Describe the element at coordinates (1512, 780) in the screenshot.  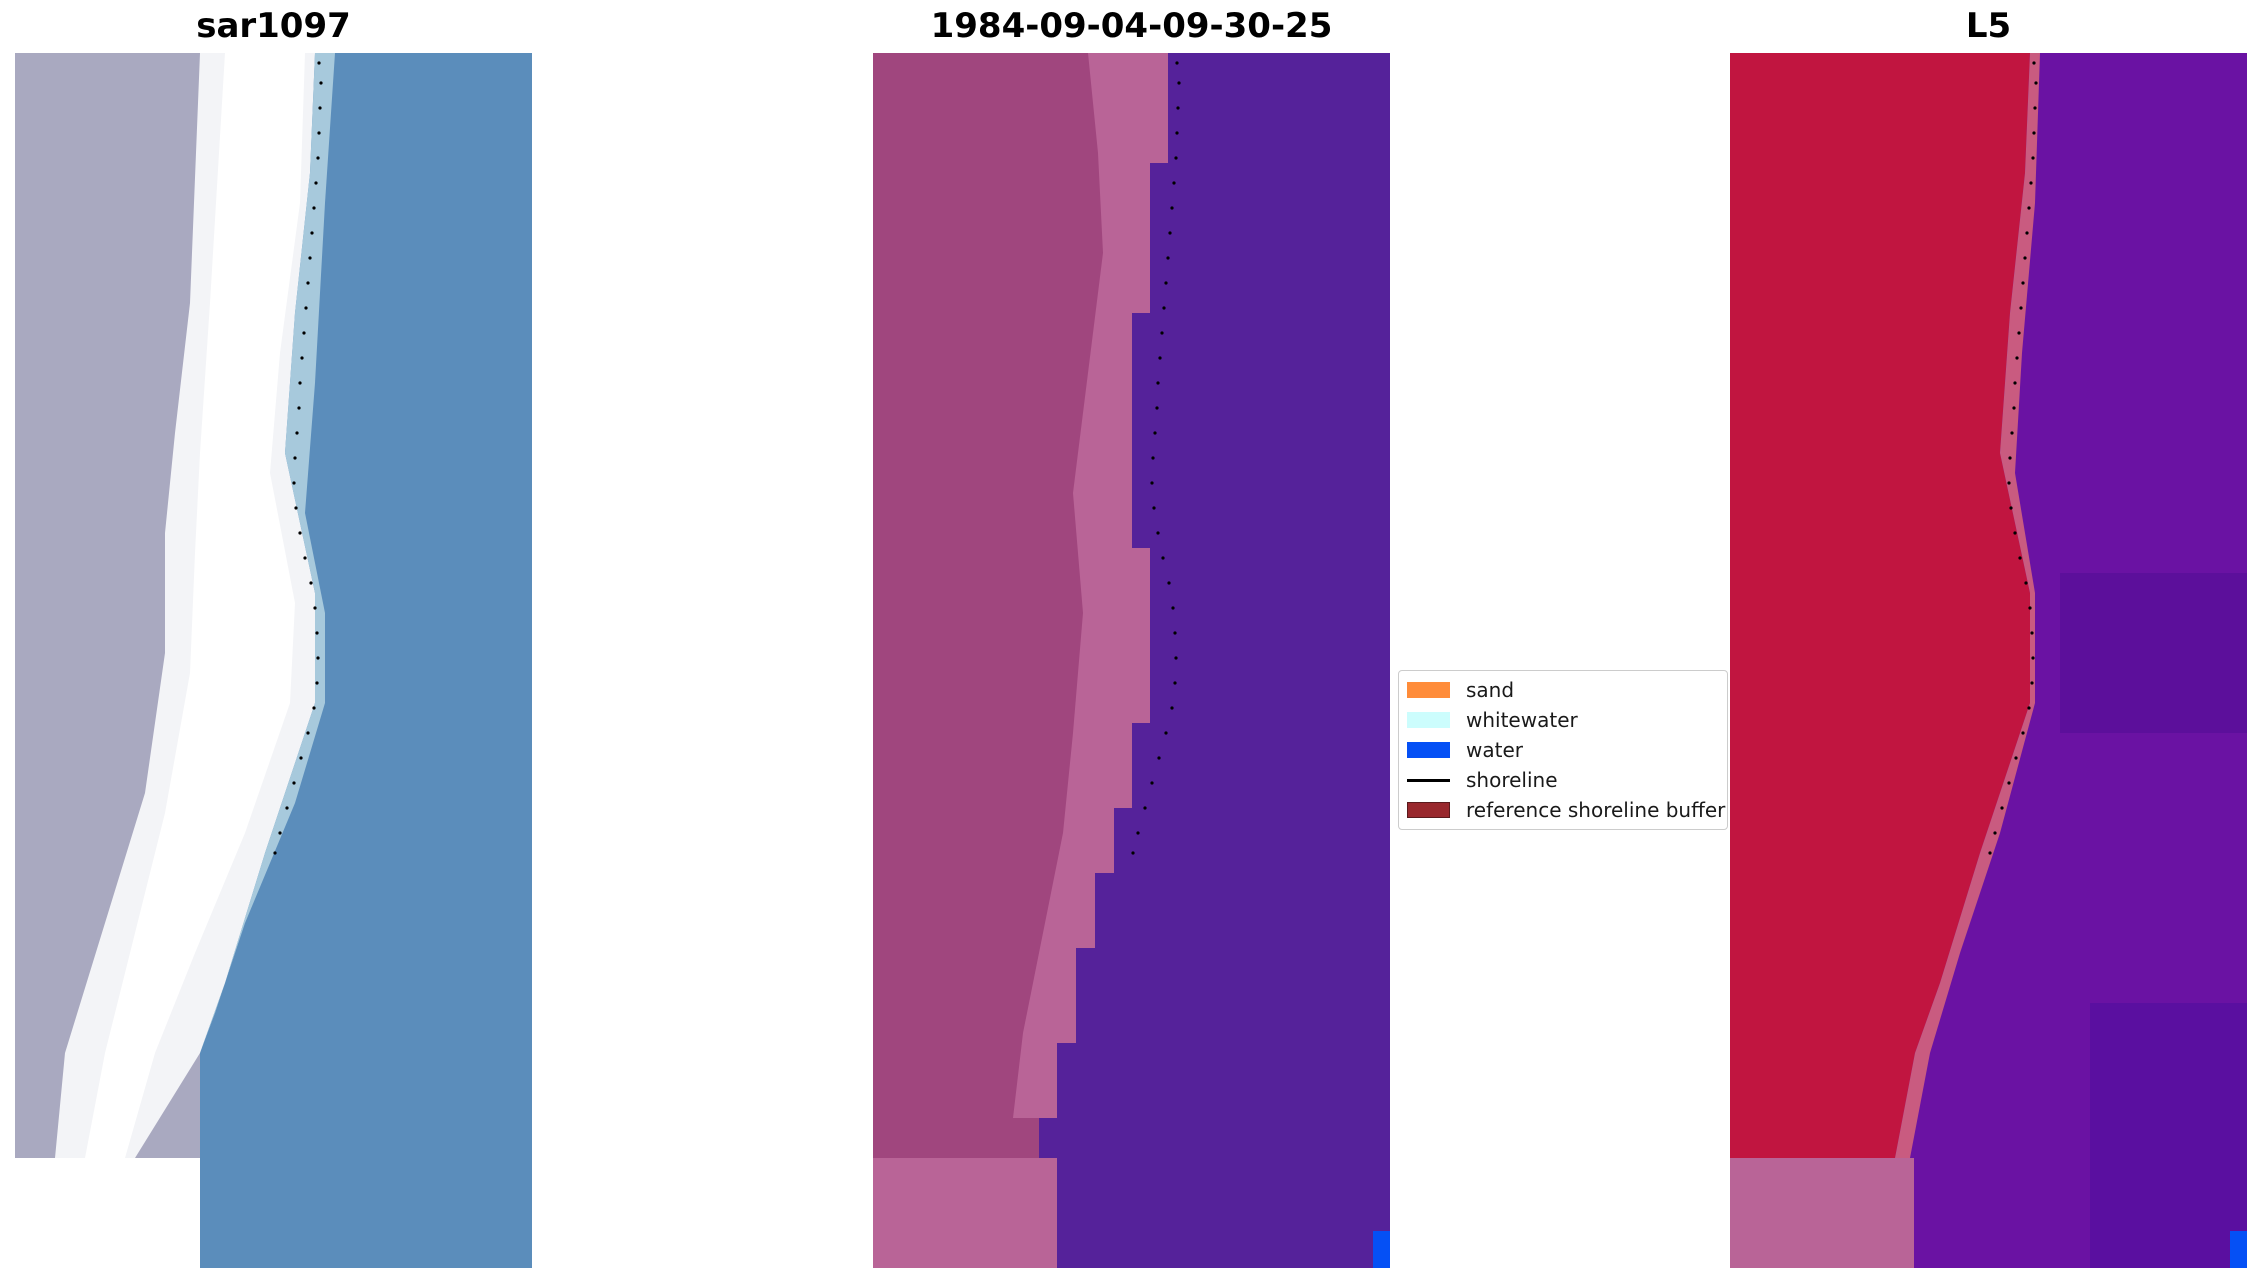
I see `legend-label-shoreline: shoreline` at that location.